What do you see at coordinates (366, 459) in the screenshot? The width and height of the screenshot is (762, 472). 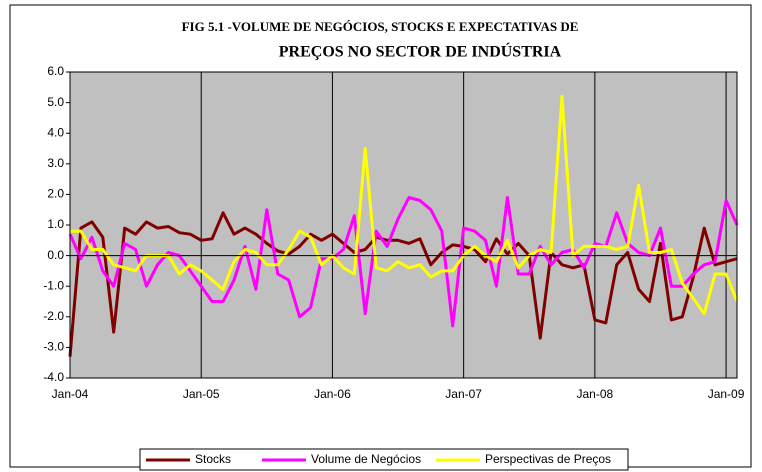 I see `legend-label: Volume de Negócios` at bounding box center [366, 459].